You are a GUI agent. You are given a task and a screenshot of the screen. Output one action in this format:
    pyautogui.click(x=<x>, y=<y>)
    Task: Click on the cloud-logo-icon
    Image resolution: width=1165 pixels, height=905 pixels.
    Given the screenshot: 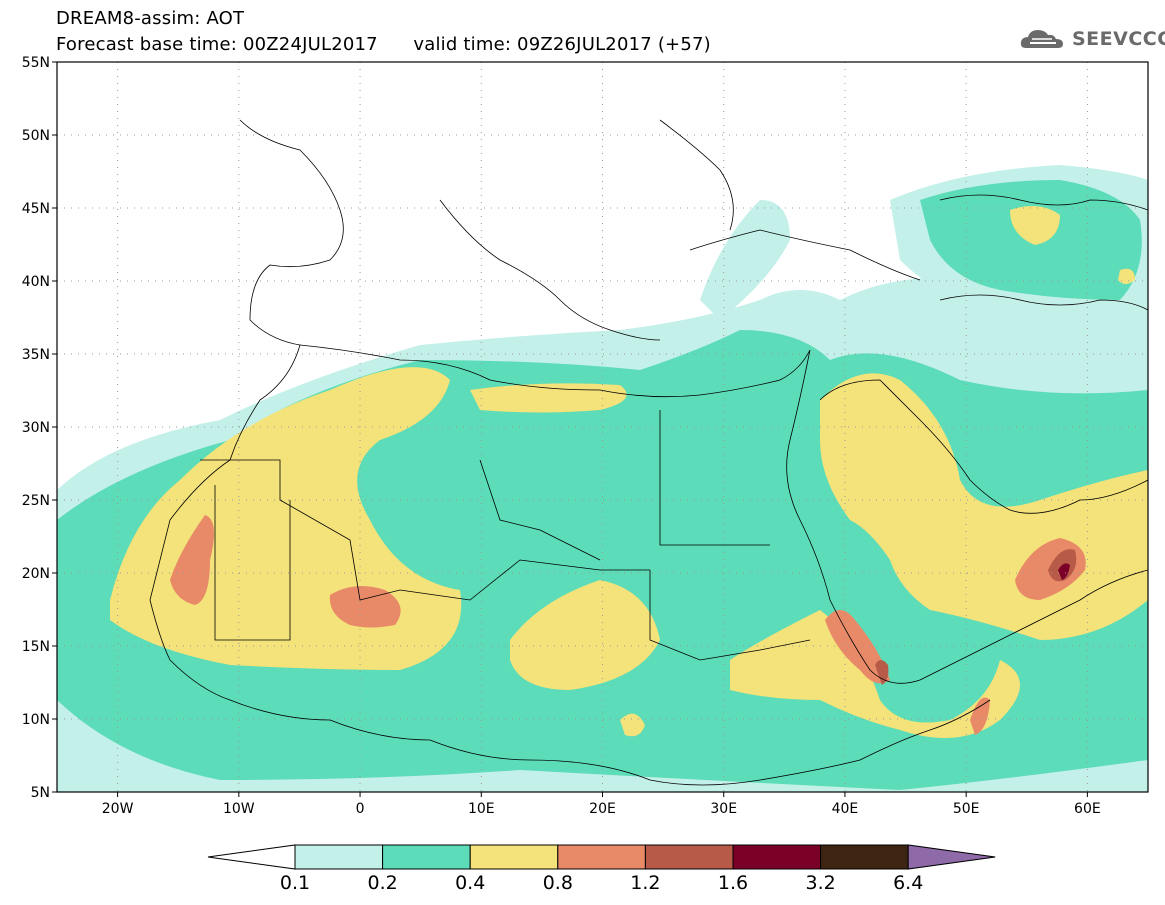 What is the action you would take?
    pyautogui.click(x=1041, y=39)
    